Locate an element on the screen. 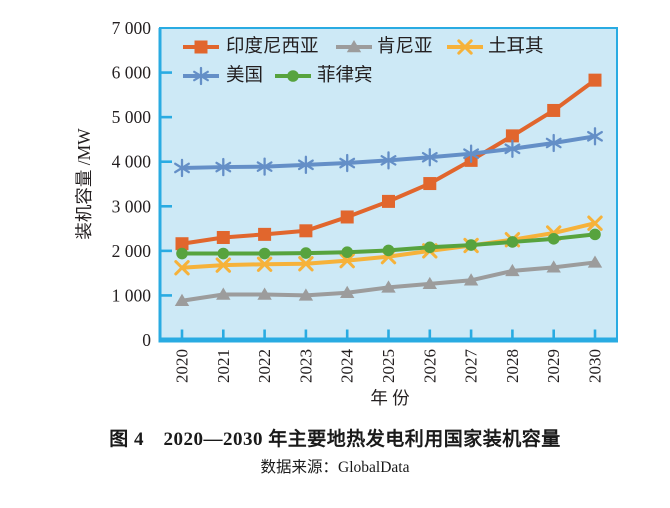 The width and height of the screenshot is (670, 508). figure-caption: 图 4 2020—2030 年主要地热发电利用国家装机容量 is located at coordinates (335, 439).